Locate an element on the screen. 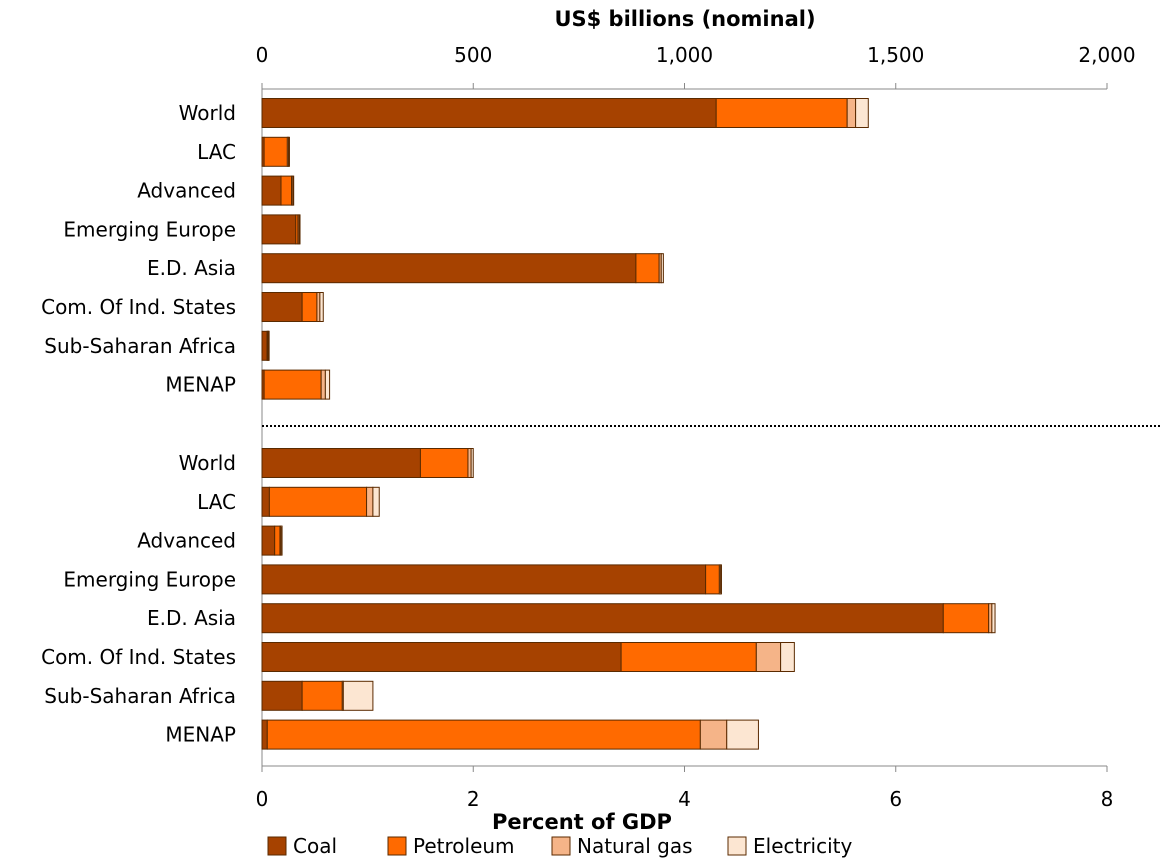 The width and height of the screenshot is (1162, 862). top-axis-ticks: 0 500 1,000 1,500 2,000 is located at coordinates (696, 66).